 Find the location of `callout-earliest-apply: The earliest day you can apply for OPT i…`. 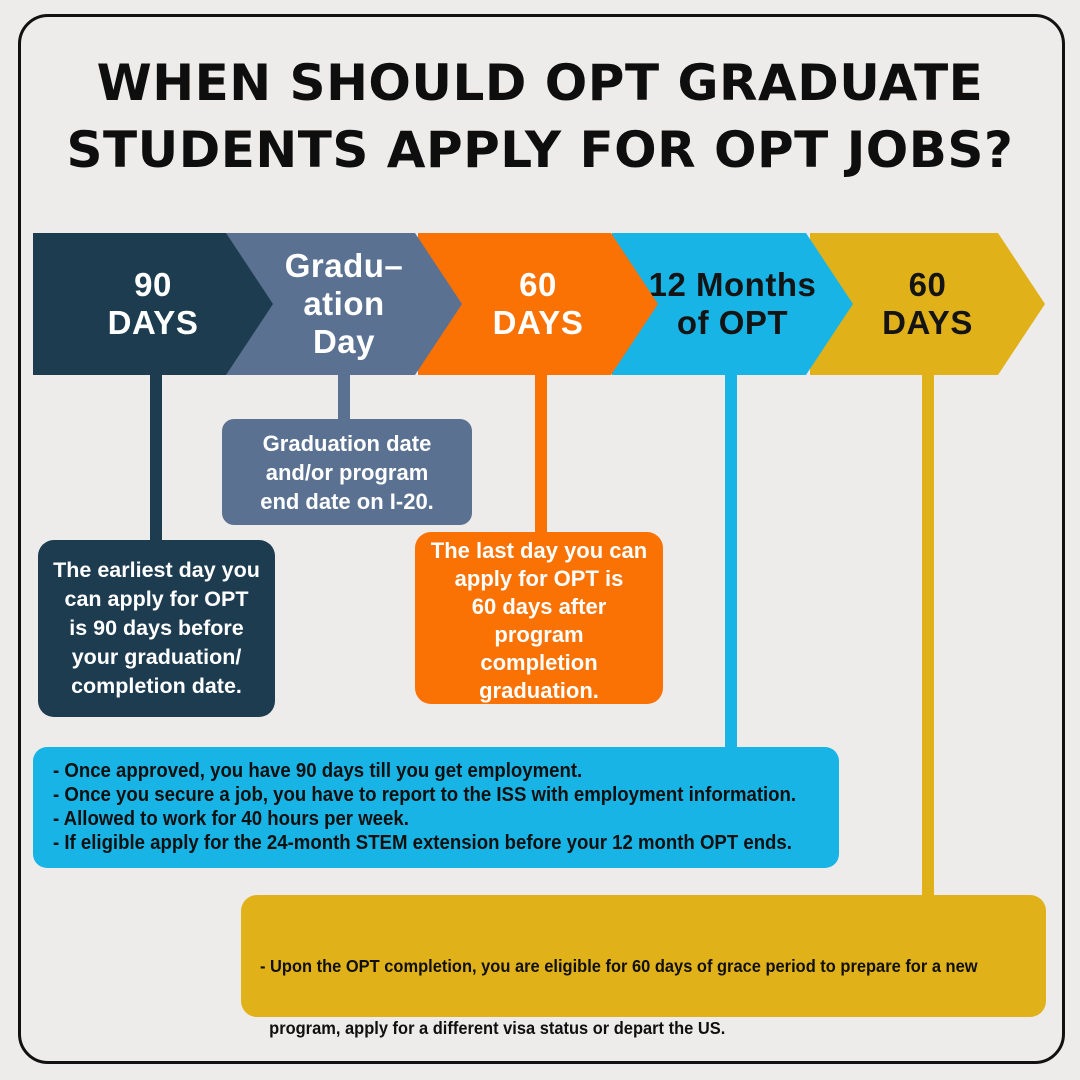

callout-earliest-apply: The earliest day you can apply for OPT i… is located at coordinates (156, 628).